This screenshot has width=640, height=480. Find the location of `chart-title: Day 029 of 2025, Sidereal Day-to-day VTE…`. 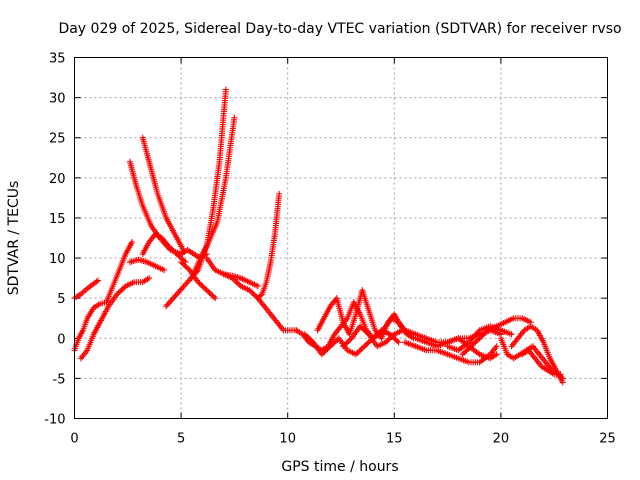

chart-title: Day 029 of 2025, Sidereal Day-to-day VTE… is located at coordinates (339, 29).